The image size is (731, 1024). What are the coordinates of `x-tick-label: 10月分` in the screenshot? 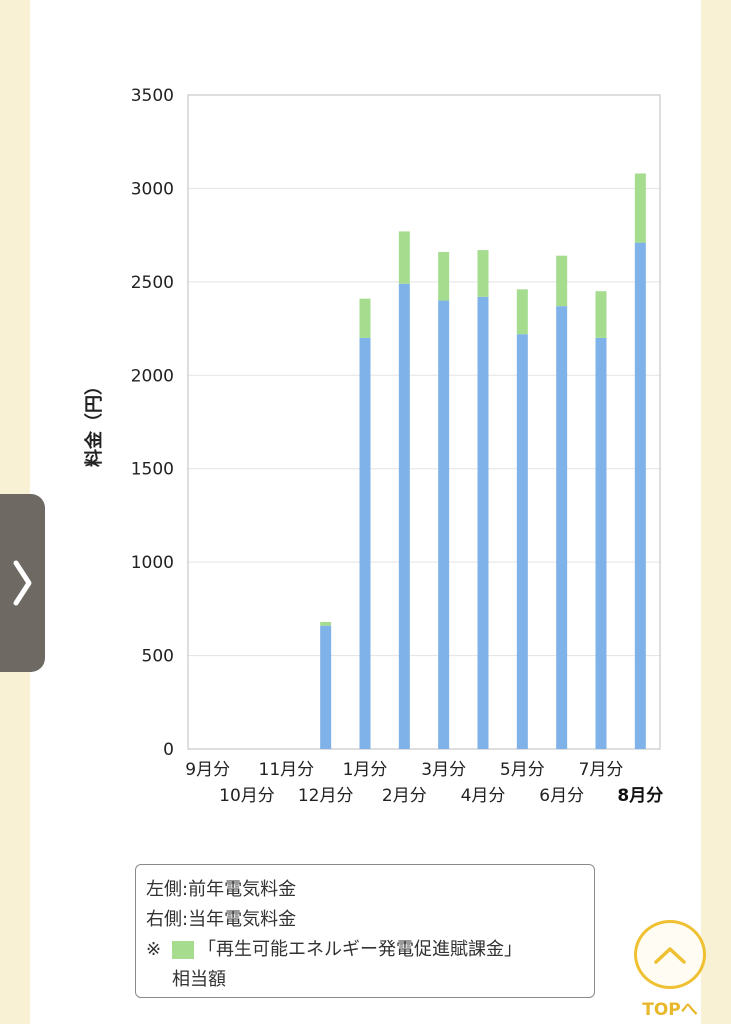 It's located at (247, 796).